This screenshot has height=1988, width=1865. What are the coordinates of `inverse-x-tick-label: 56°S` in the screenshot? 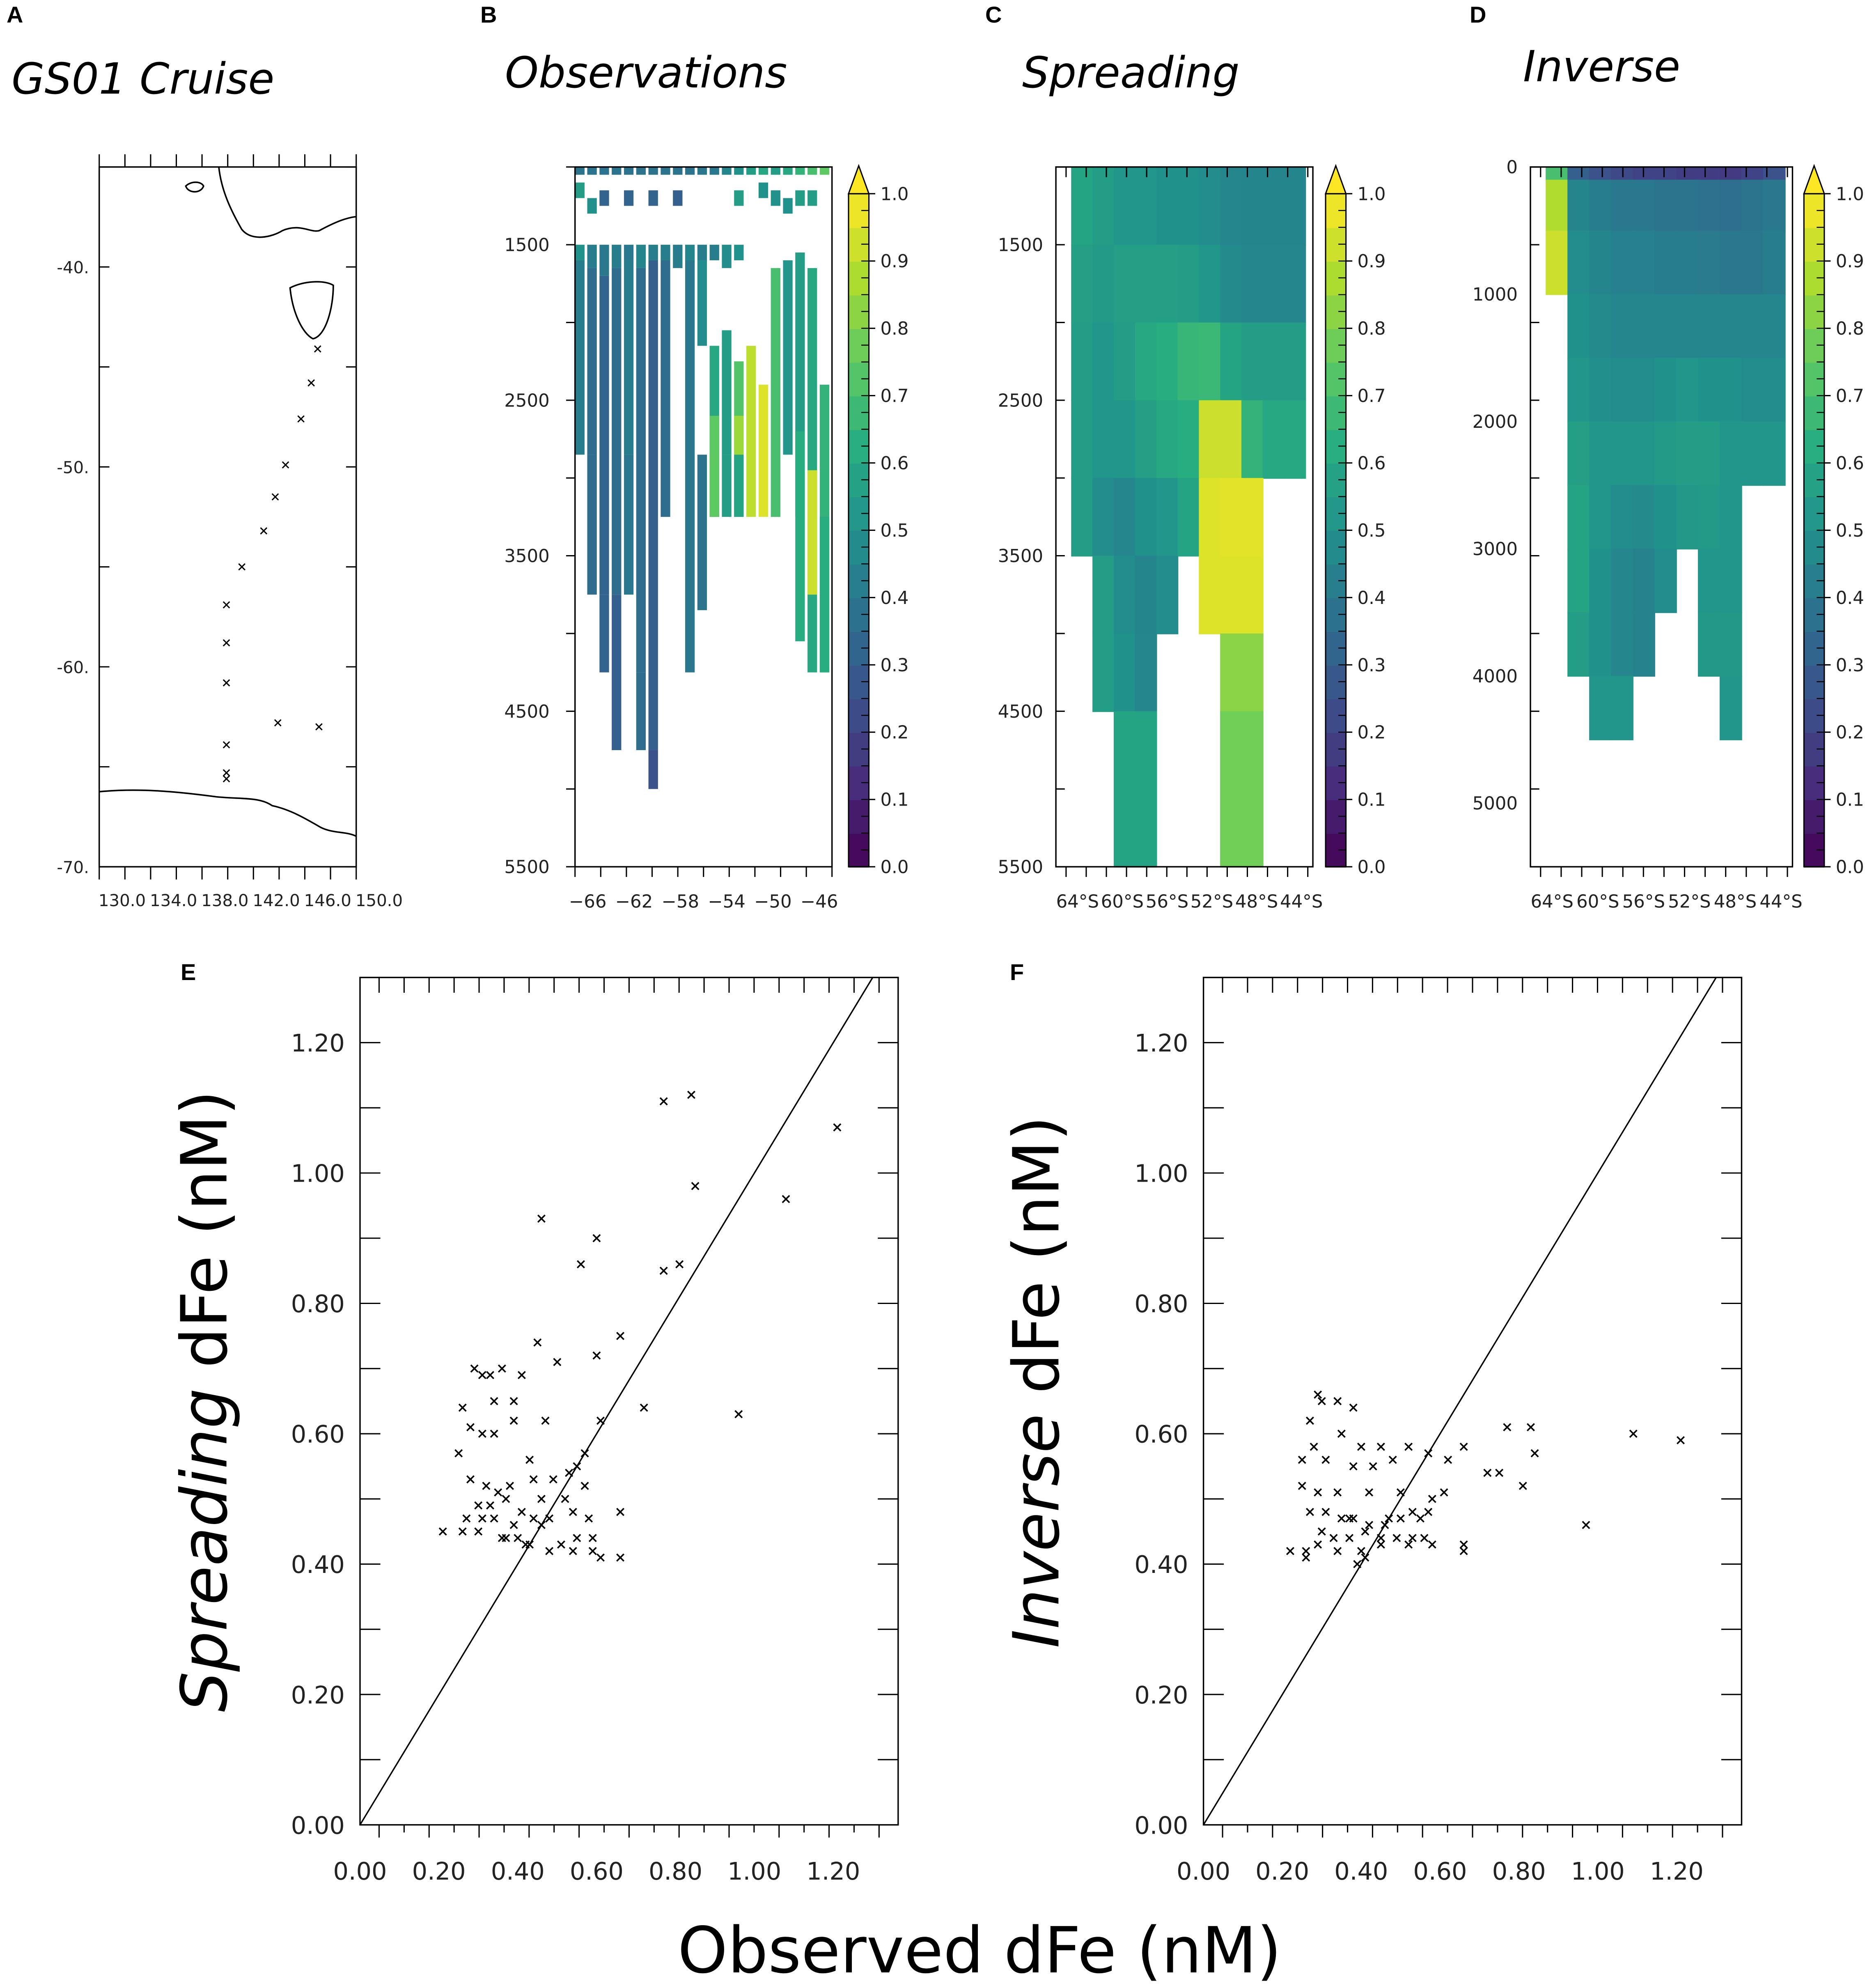 It's located at (1643, 901).